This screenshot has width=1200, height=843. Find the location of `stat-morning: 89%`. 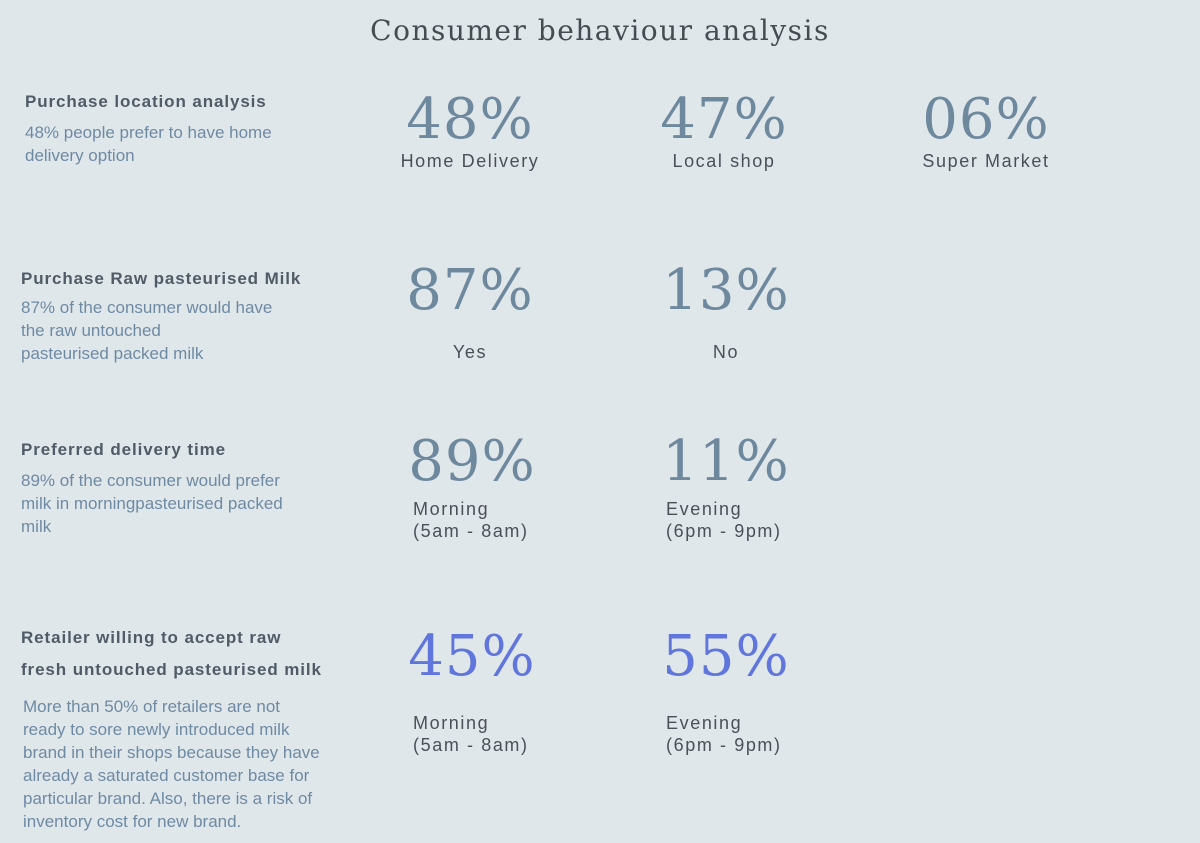

stat-morning: 89% is located at coordinates (472, 462).